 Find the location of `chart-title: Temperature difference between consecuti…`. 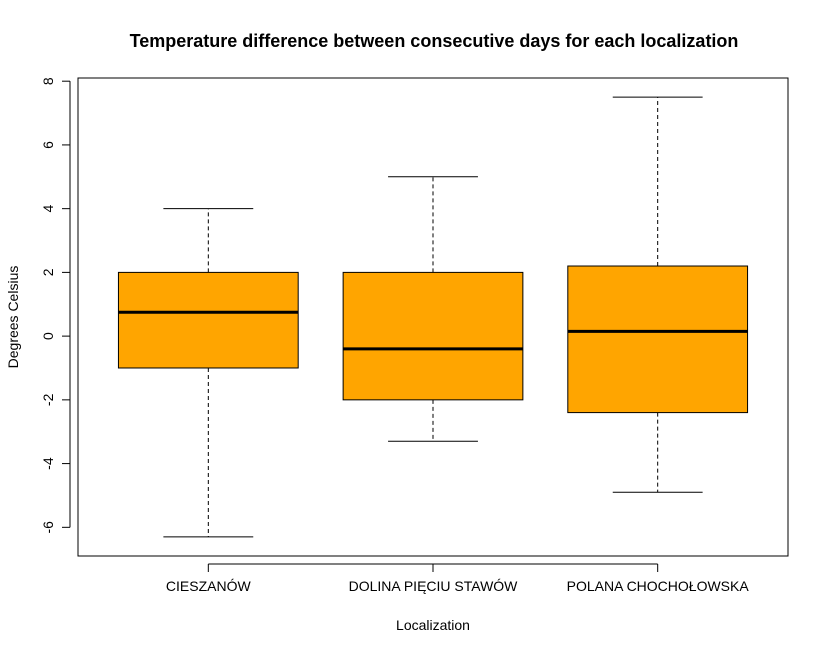

chart-title: Temperature difference between consecuti… is located at coordinates (434, 41).